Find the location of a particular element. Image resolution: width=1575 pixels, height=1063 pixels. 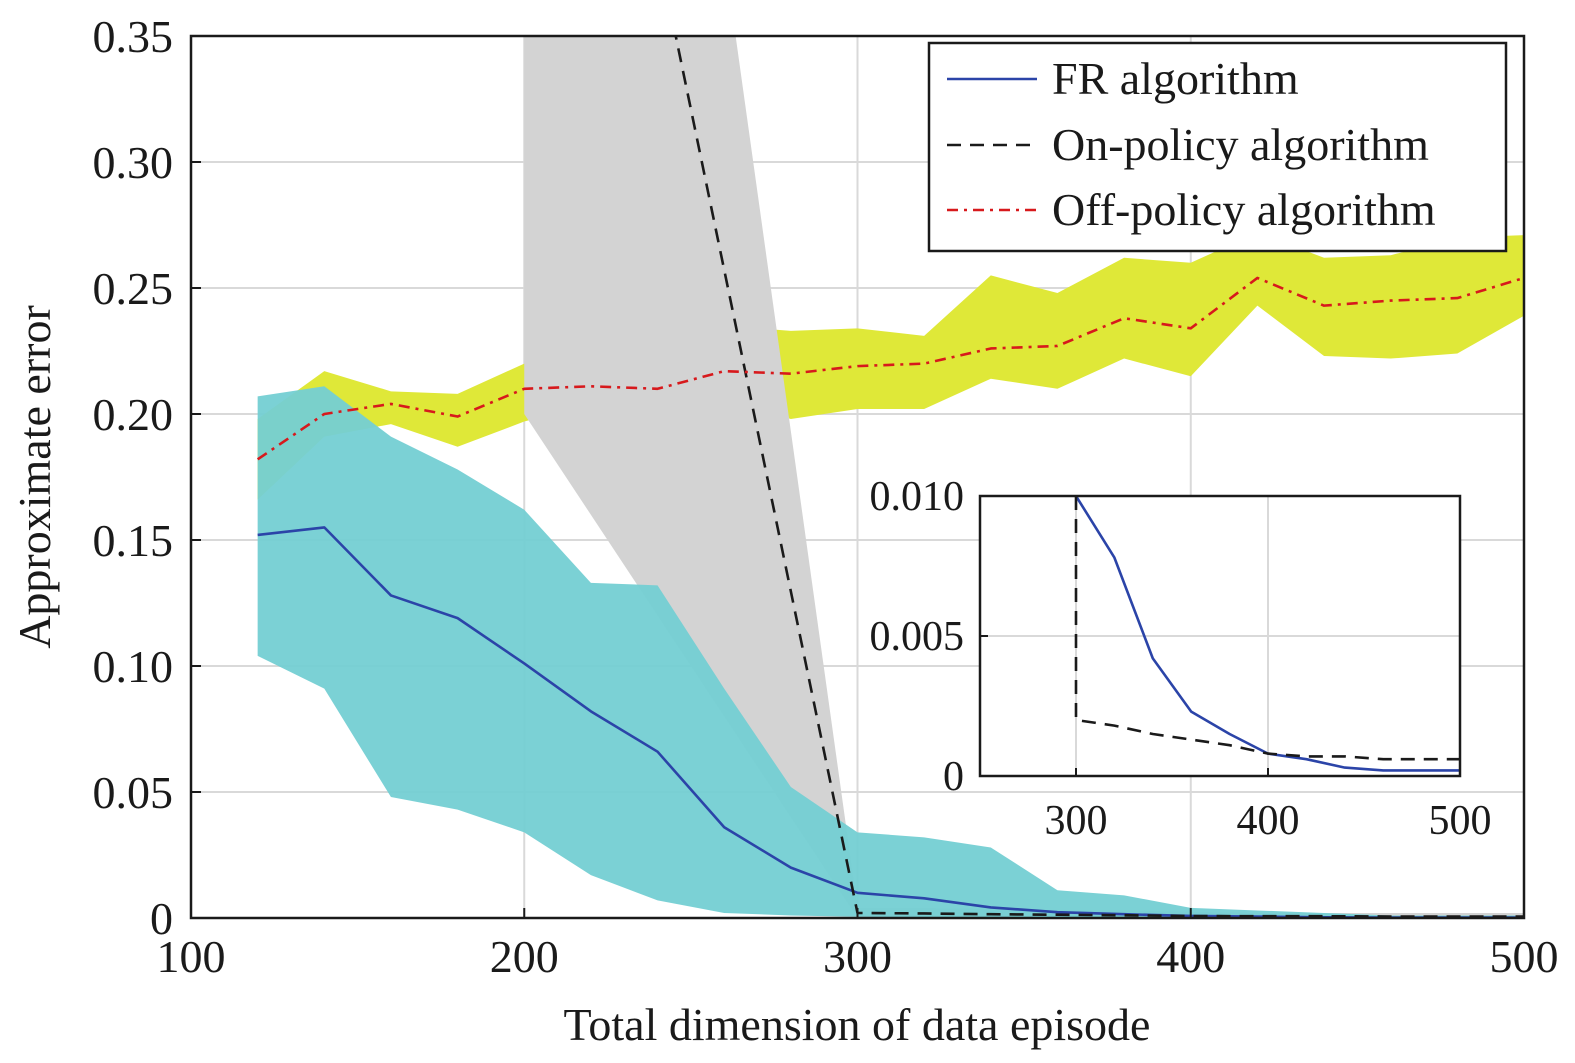

y-tick-label: 0.20 is located at coordinates (133, 414).